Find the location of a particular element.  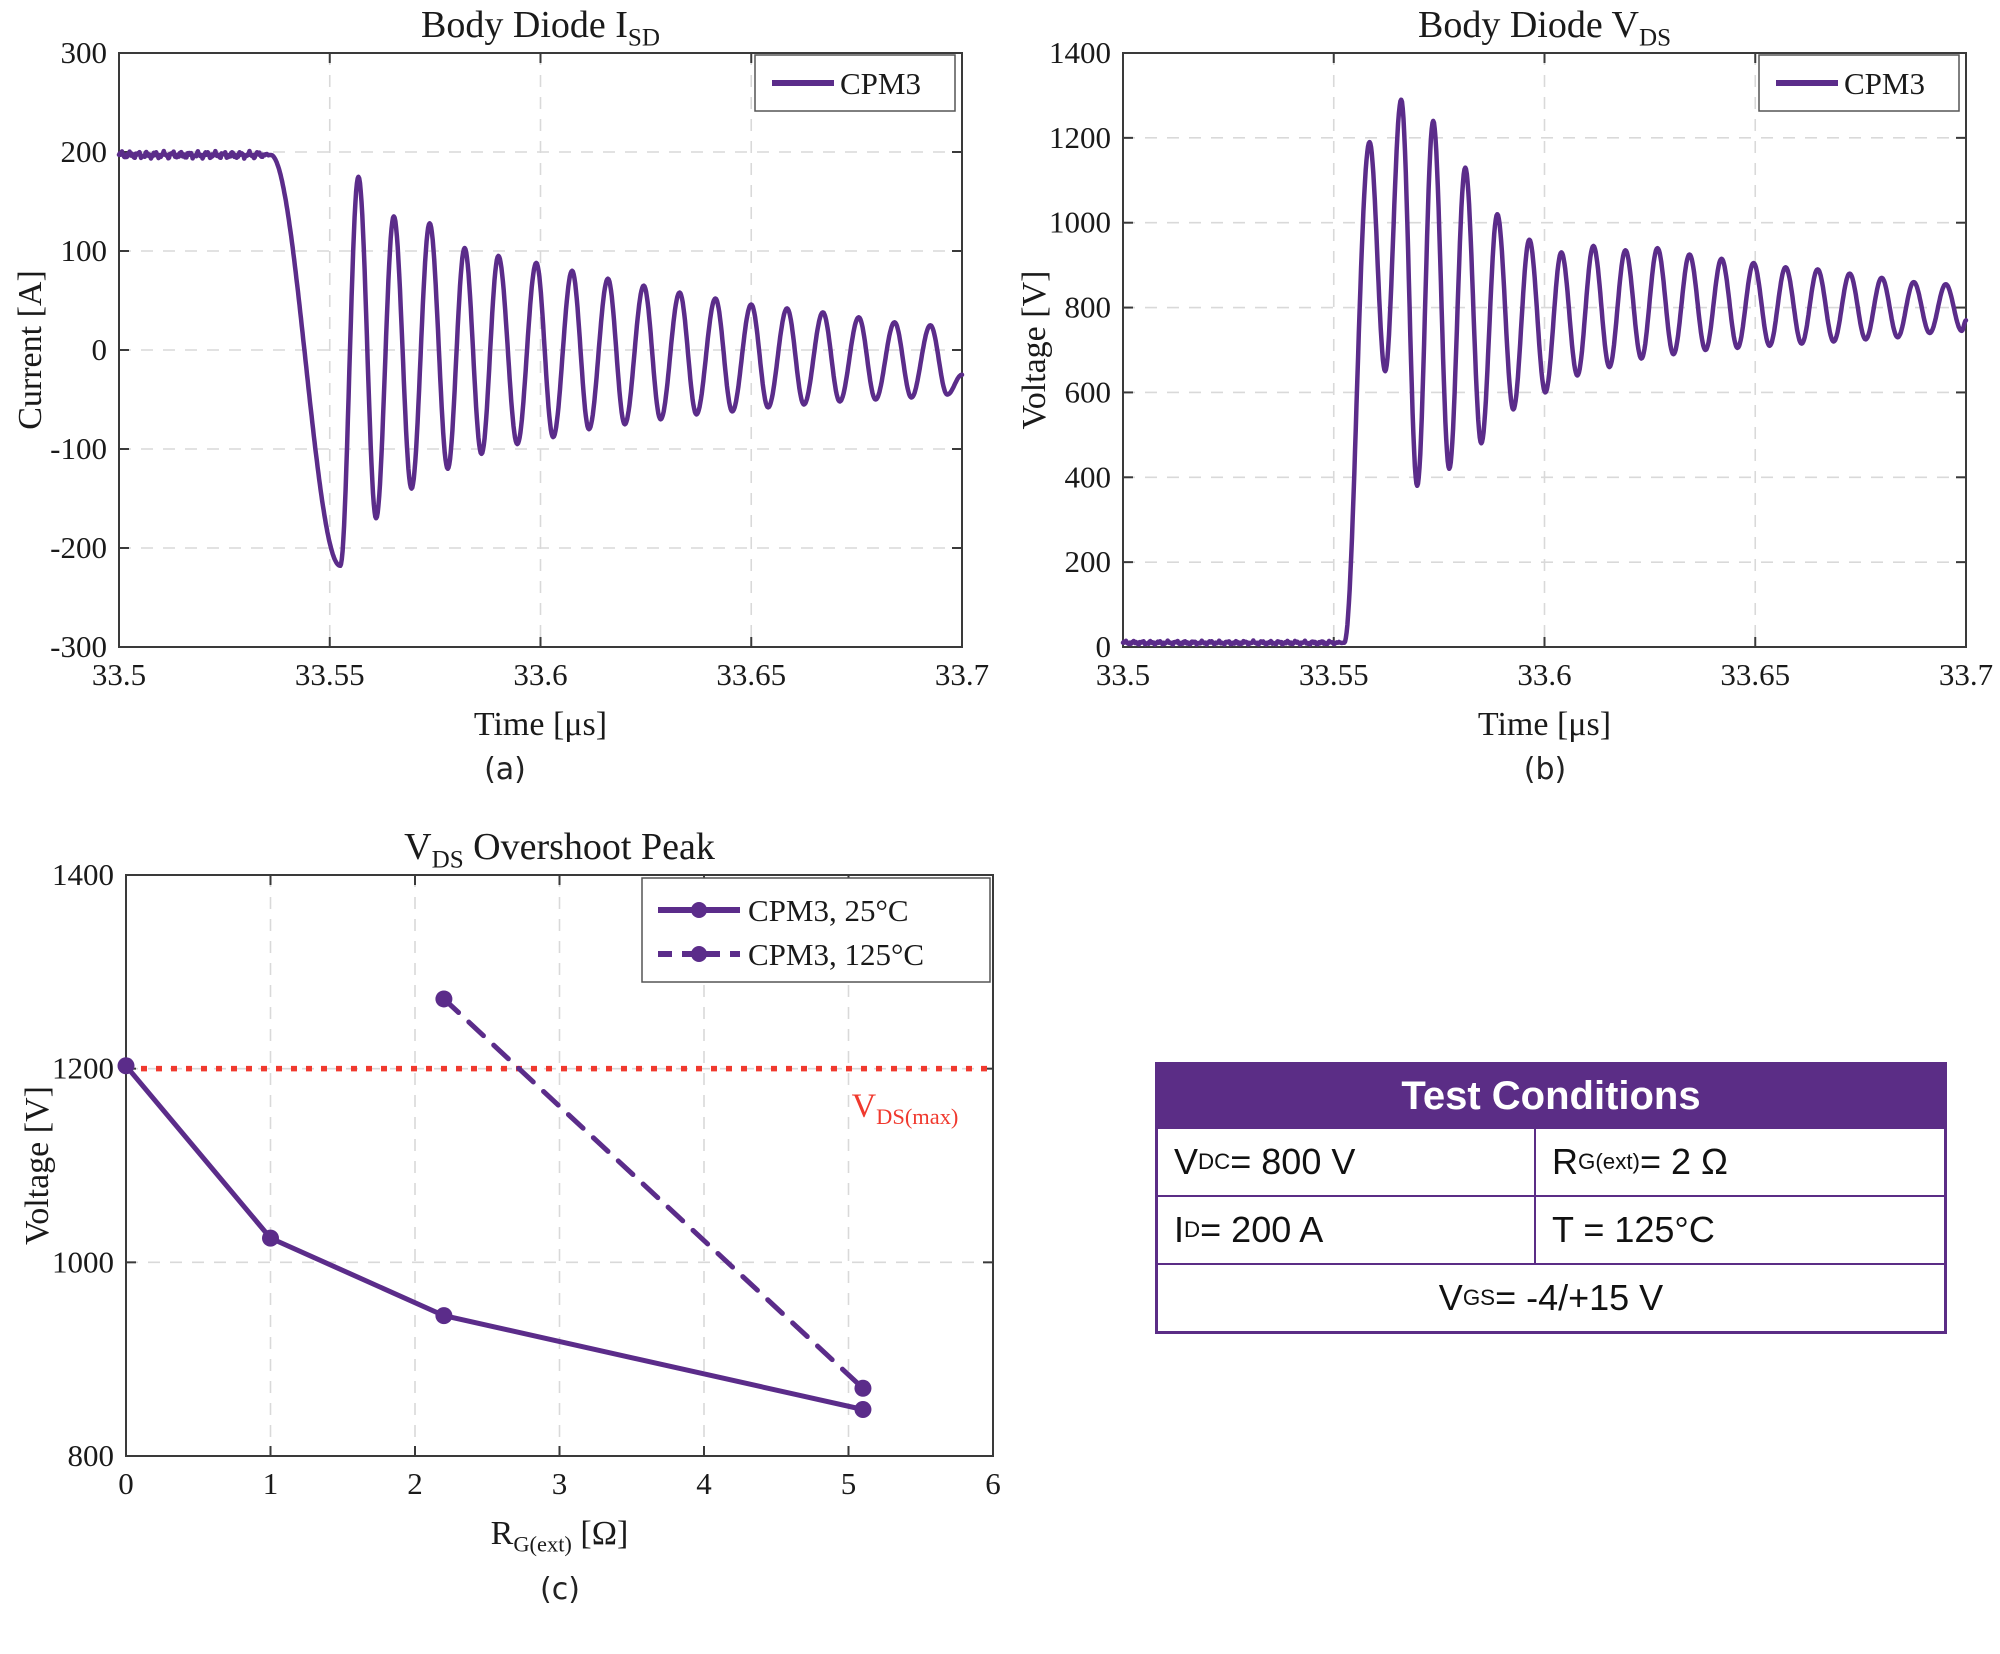

y-tick-label: 600 is located at coordinates (1088, 391).